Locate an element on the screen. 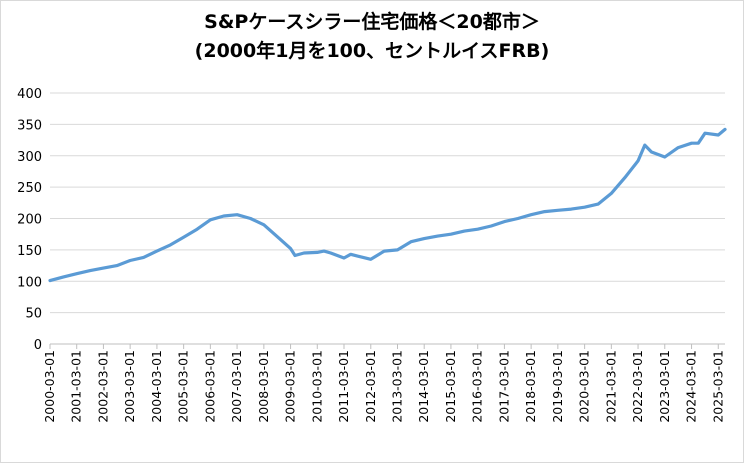 Image resolution: width=744 pixels, height=463 pixels. x-tick-label: 2012-03-01 is located at coordinates (370, 386).